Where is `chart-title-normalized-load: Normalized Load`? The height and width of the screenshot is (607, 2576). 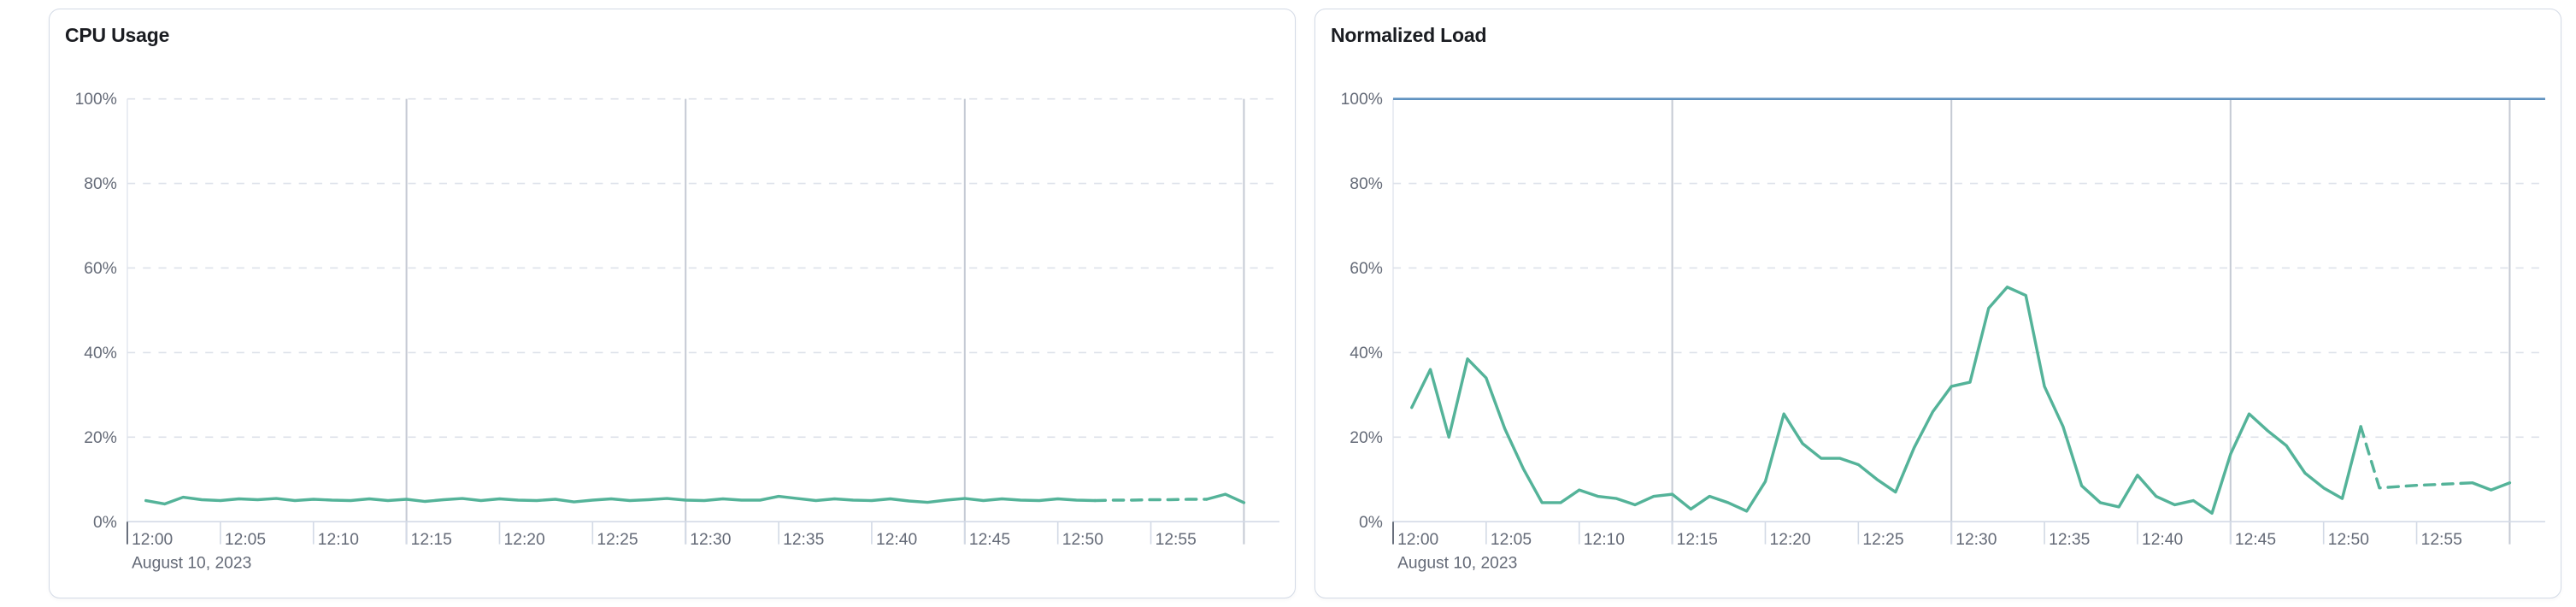
chart-title-normalized-load: Normalized Load is located at coordinates (1409, 35).